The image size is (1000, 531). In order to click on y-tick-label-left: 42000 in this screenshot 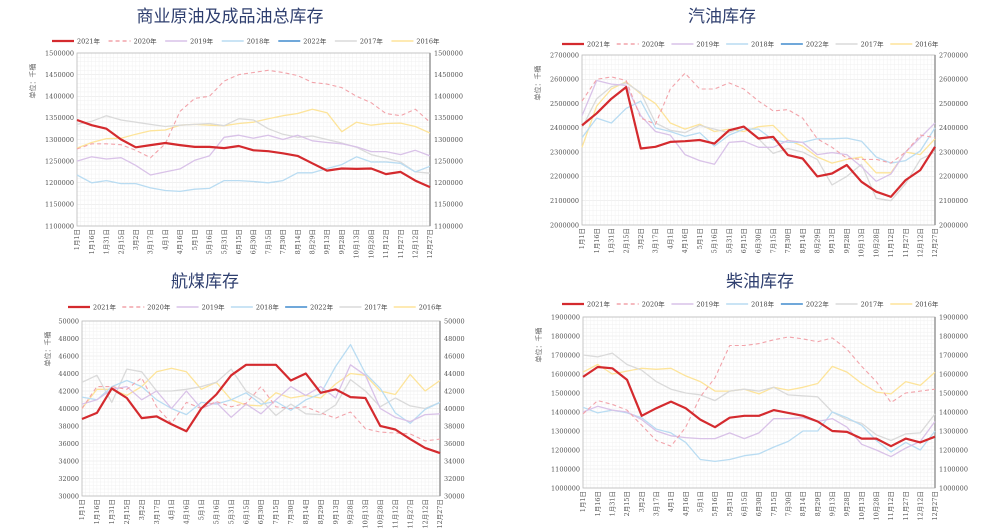, I will do `click(68, 391)`.